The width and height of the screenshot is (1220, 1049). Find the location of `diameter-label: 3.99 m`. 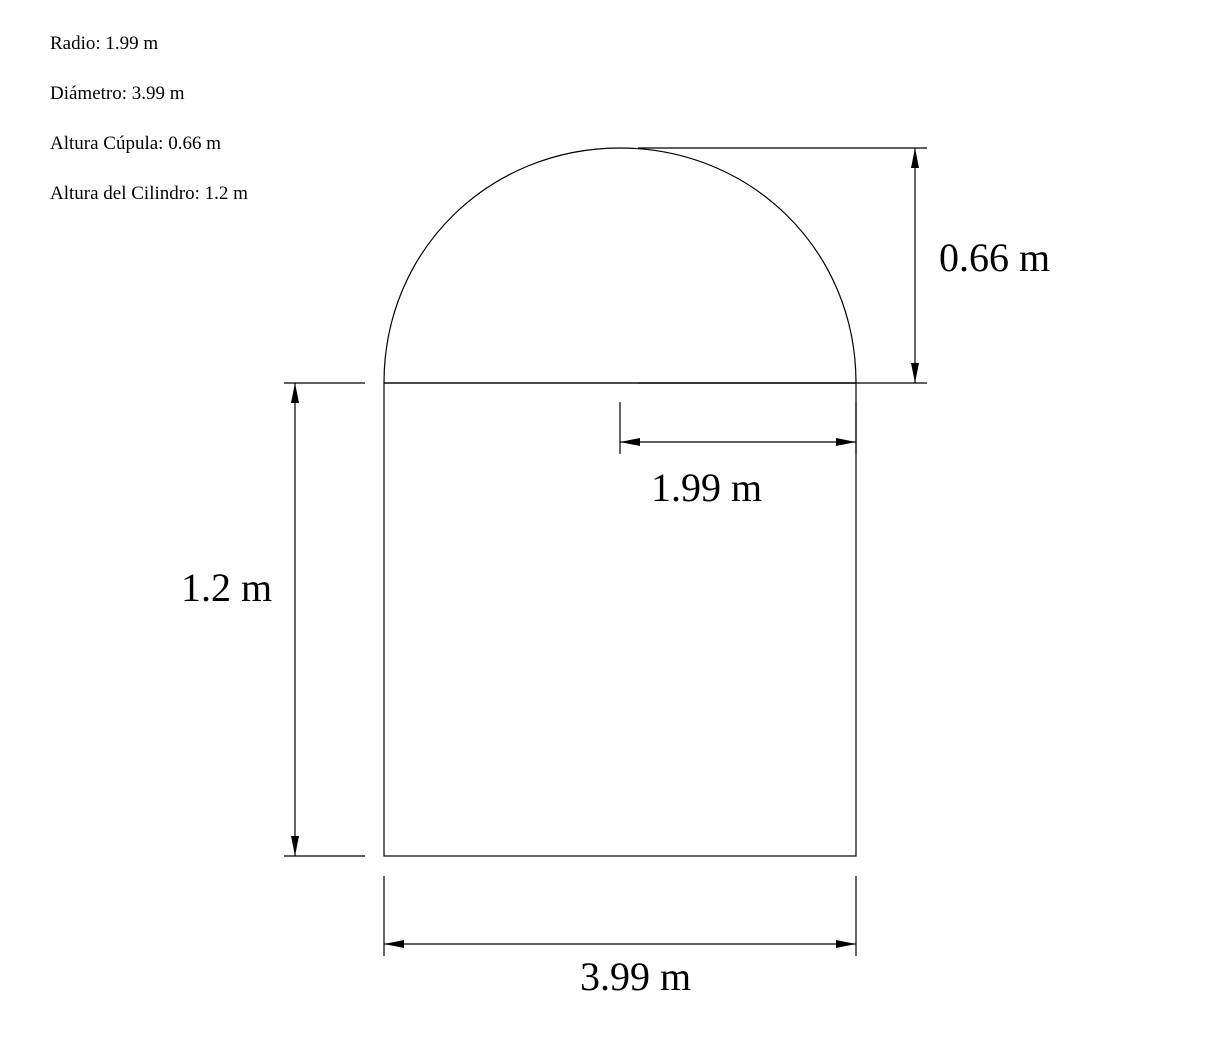

diameter-label: 3.99 m is located at coordinates (635, 976).